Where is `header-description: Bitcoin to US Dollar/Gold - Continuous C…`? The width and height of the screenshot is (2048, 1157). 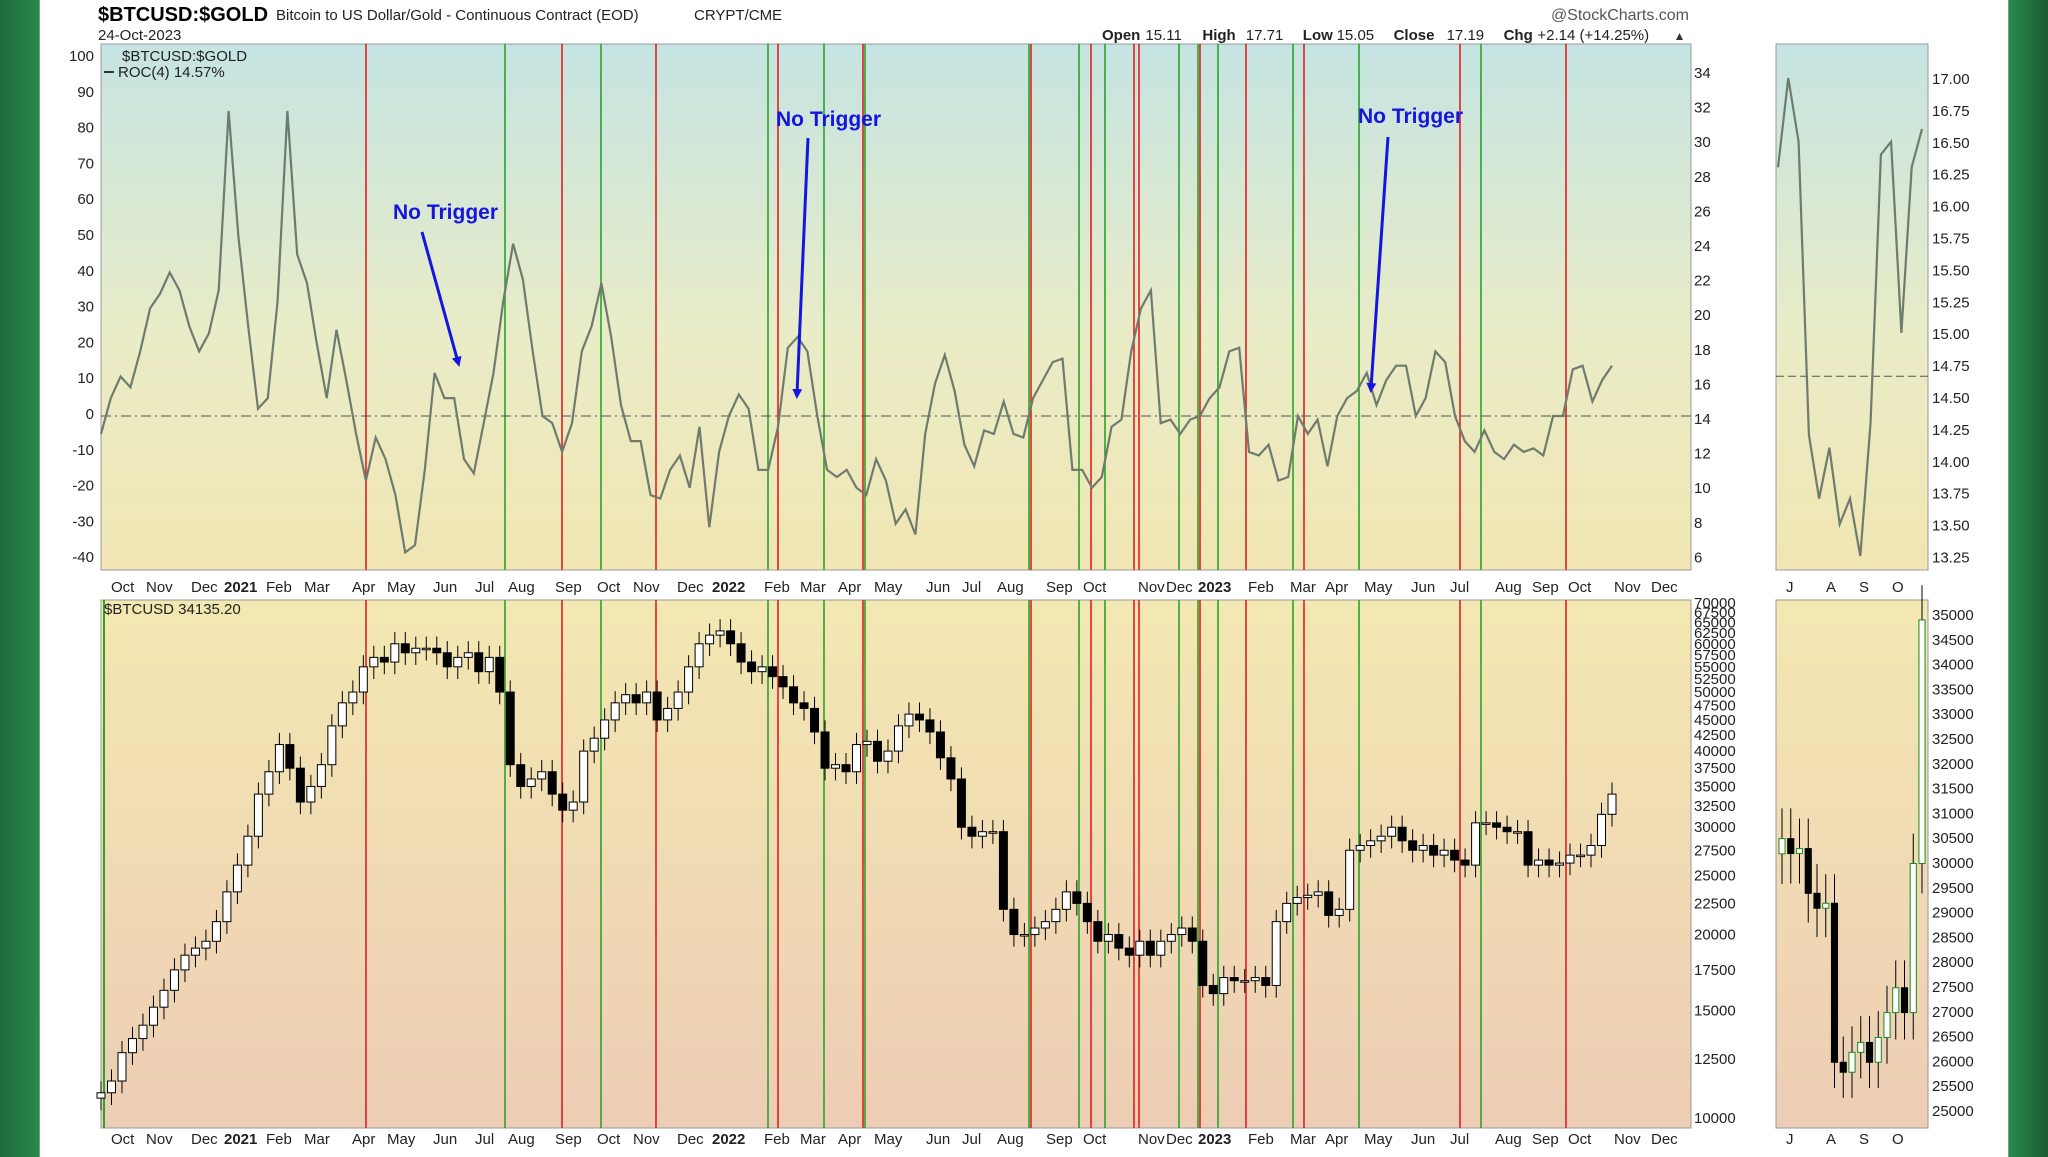 header-description: Bitcoin to US Dollar/Gold - Continuous C… is located at coordinates (457, 15).